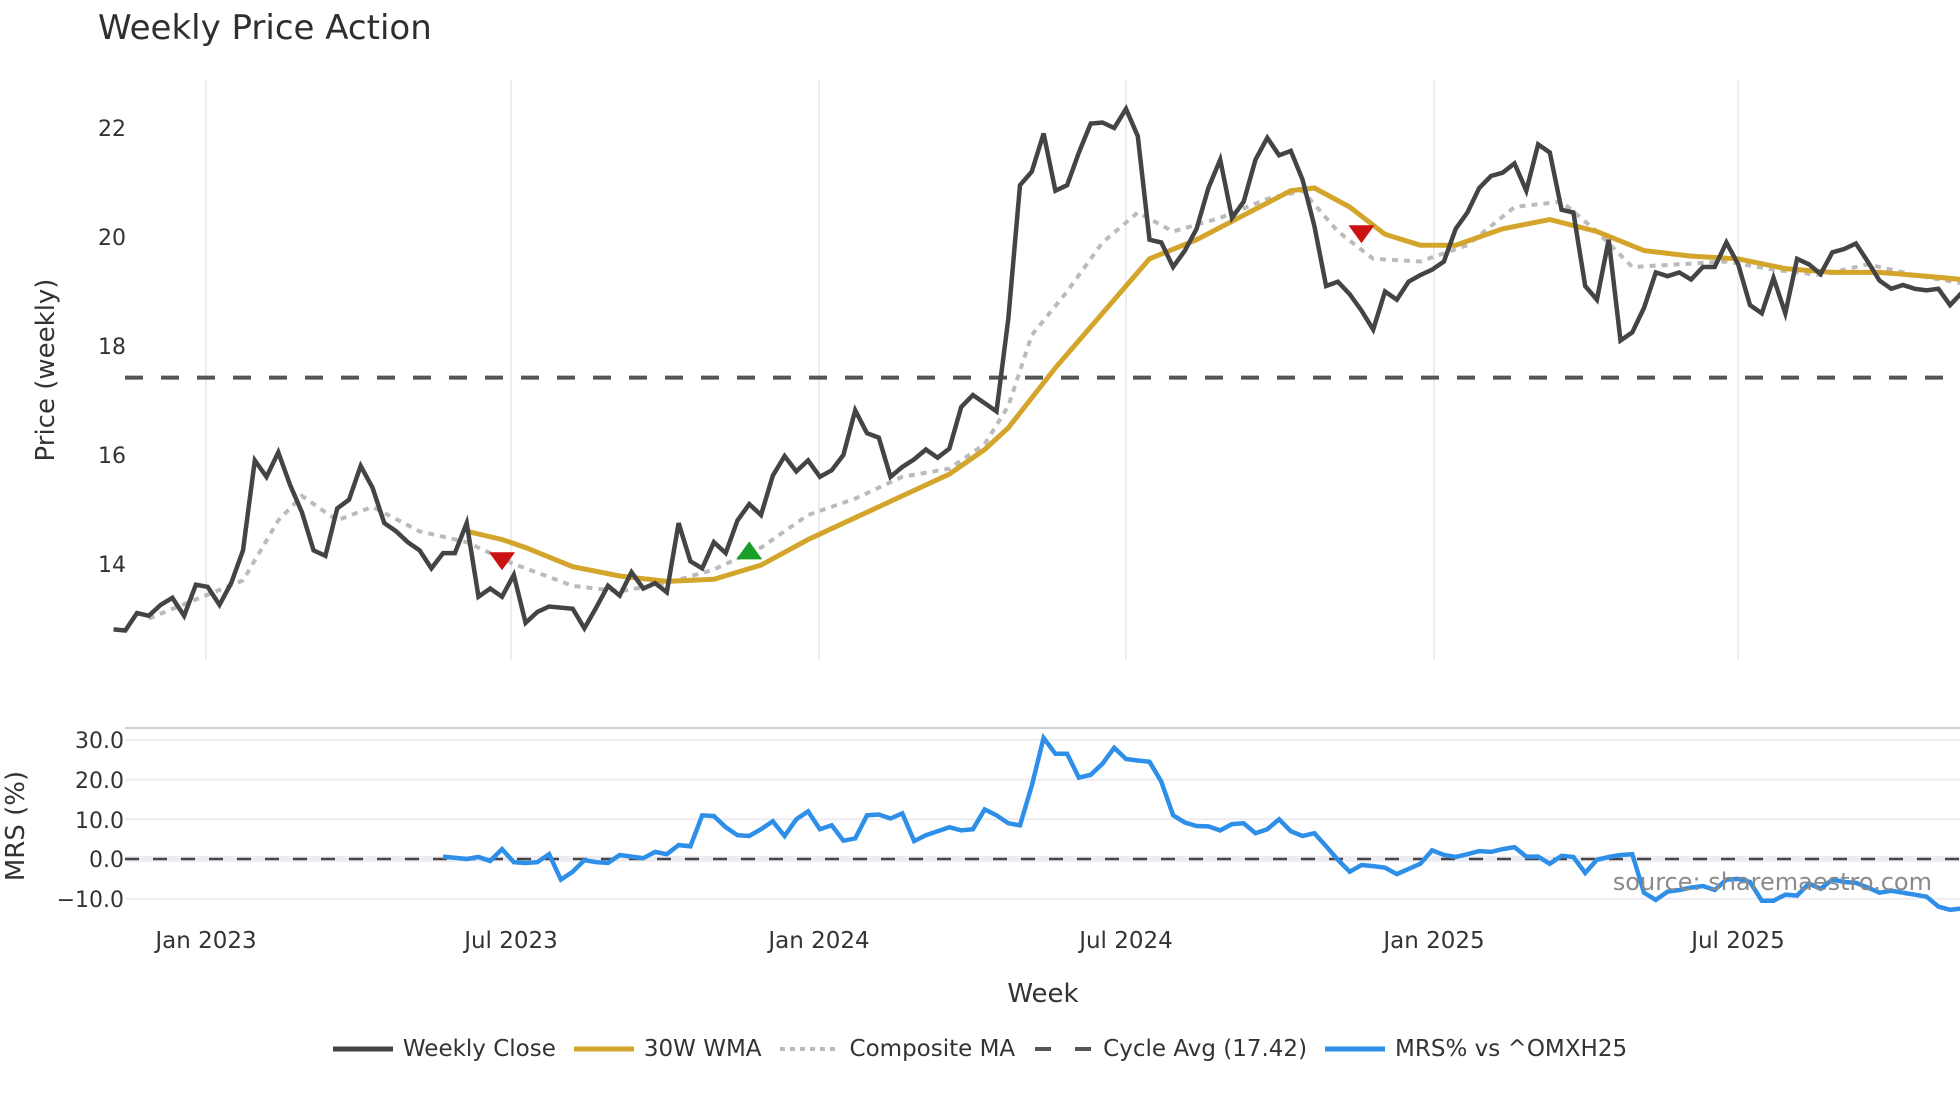 This screenshot has width=1960, height=1102. I want to click on y-tick: 10.0, so click(99, 821).